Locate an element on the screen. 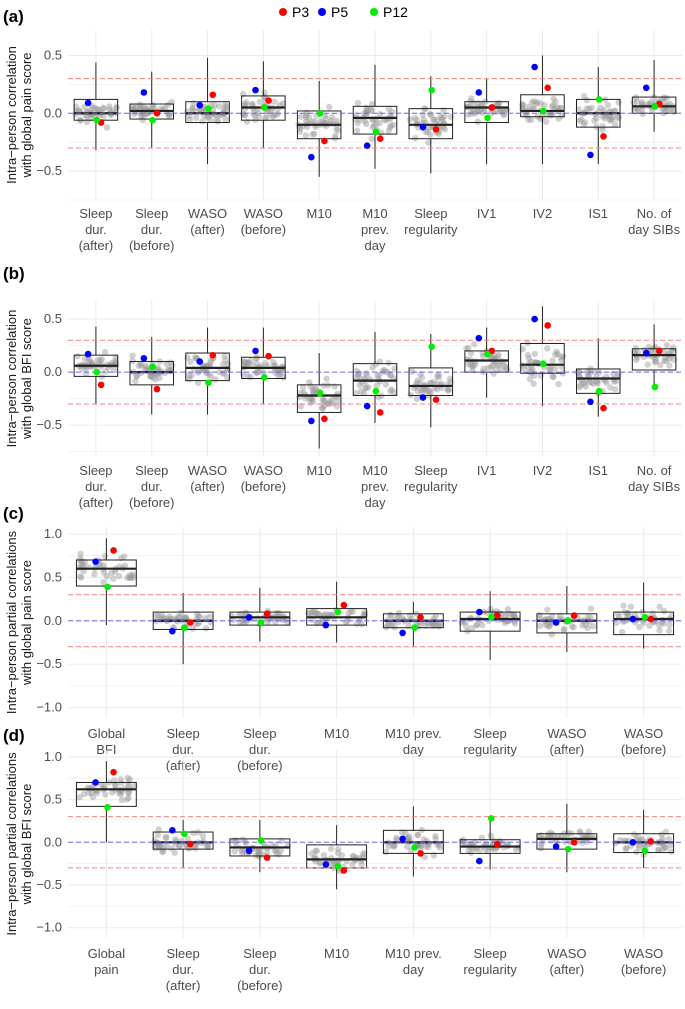 Image resolution: width=685 pixels, height=1009 pixels. y-axis-title: Intra−person correlation is located at coordinates (11, 379).